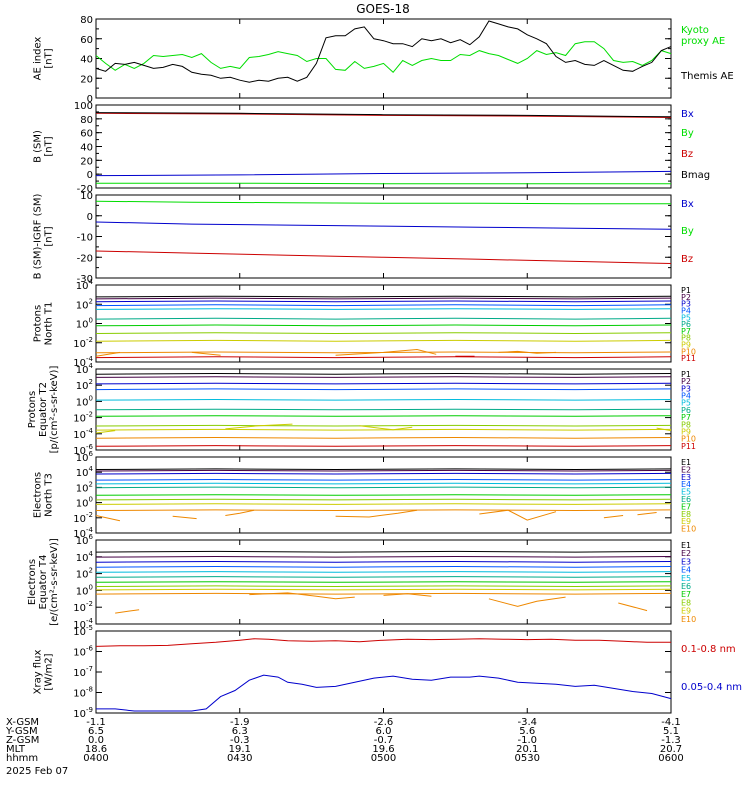 This screenshot has width=750, height=800. What do you see at coordinates (695, 175) in the screenshot?
I see `legend-bmag: Bmag` at bounding box center [695, 175].